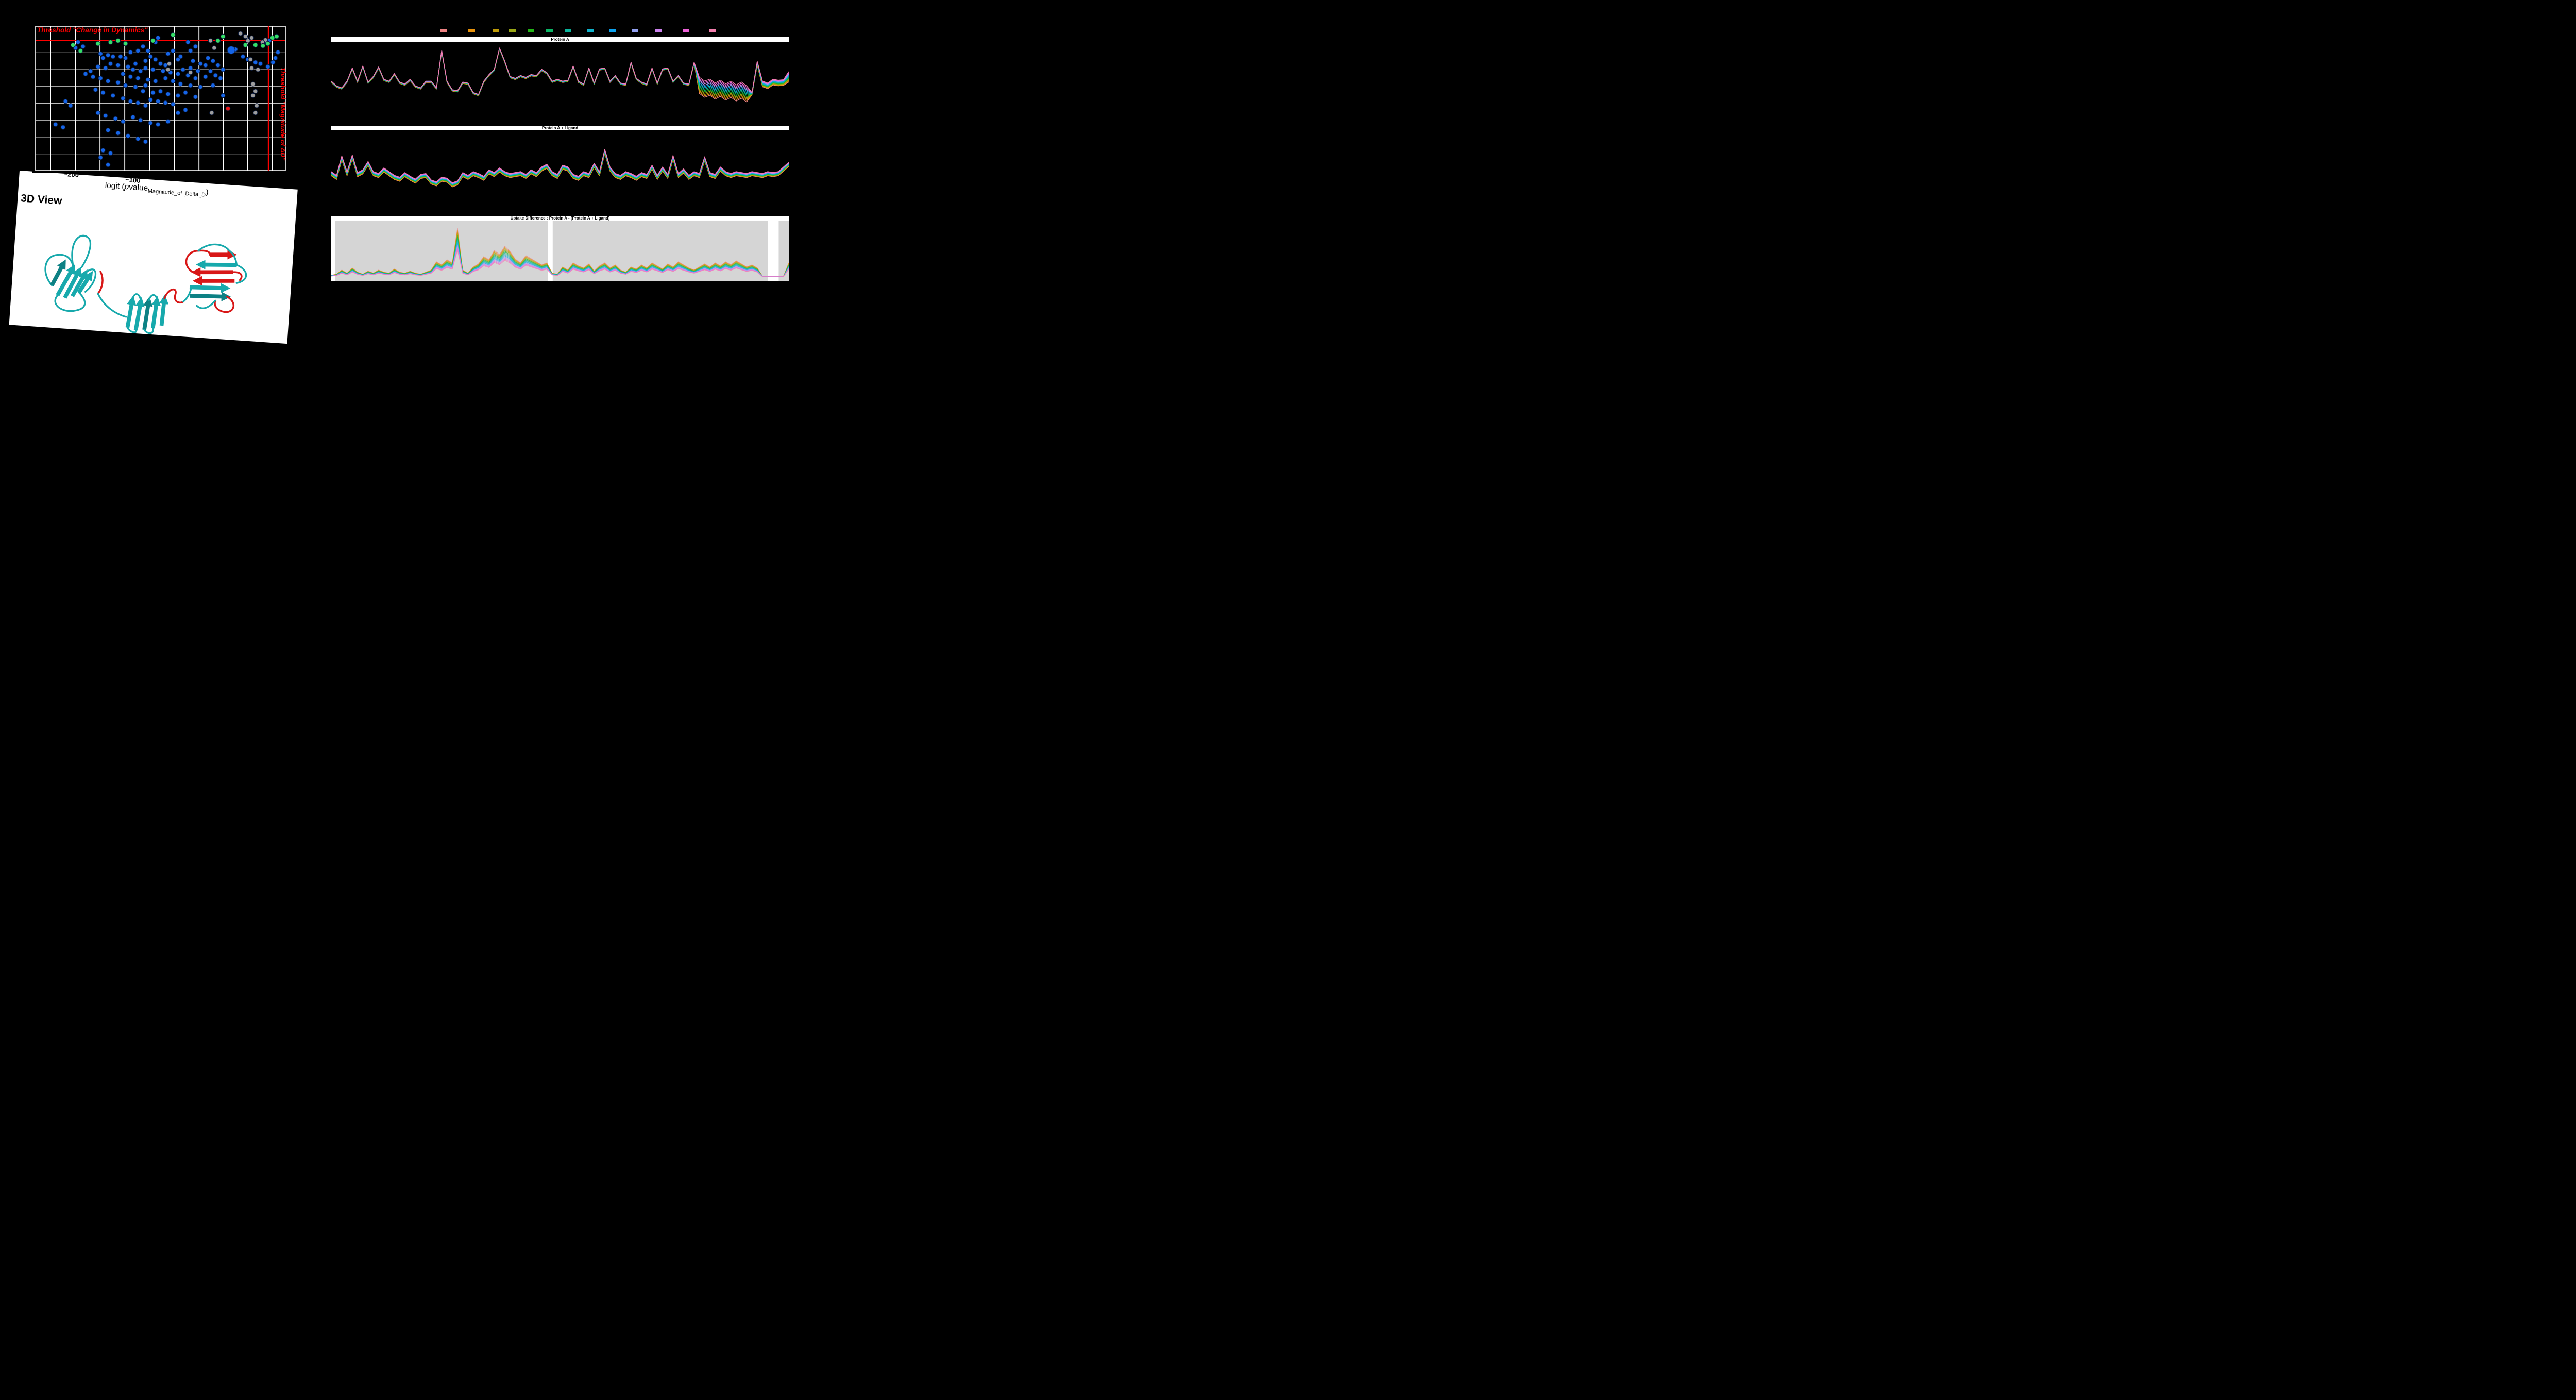 This screenshot has height=1400, width=2576. I want to click on uptake-chart-protein-a-ligand, so click(560, 171).